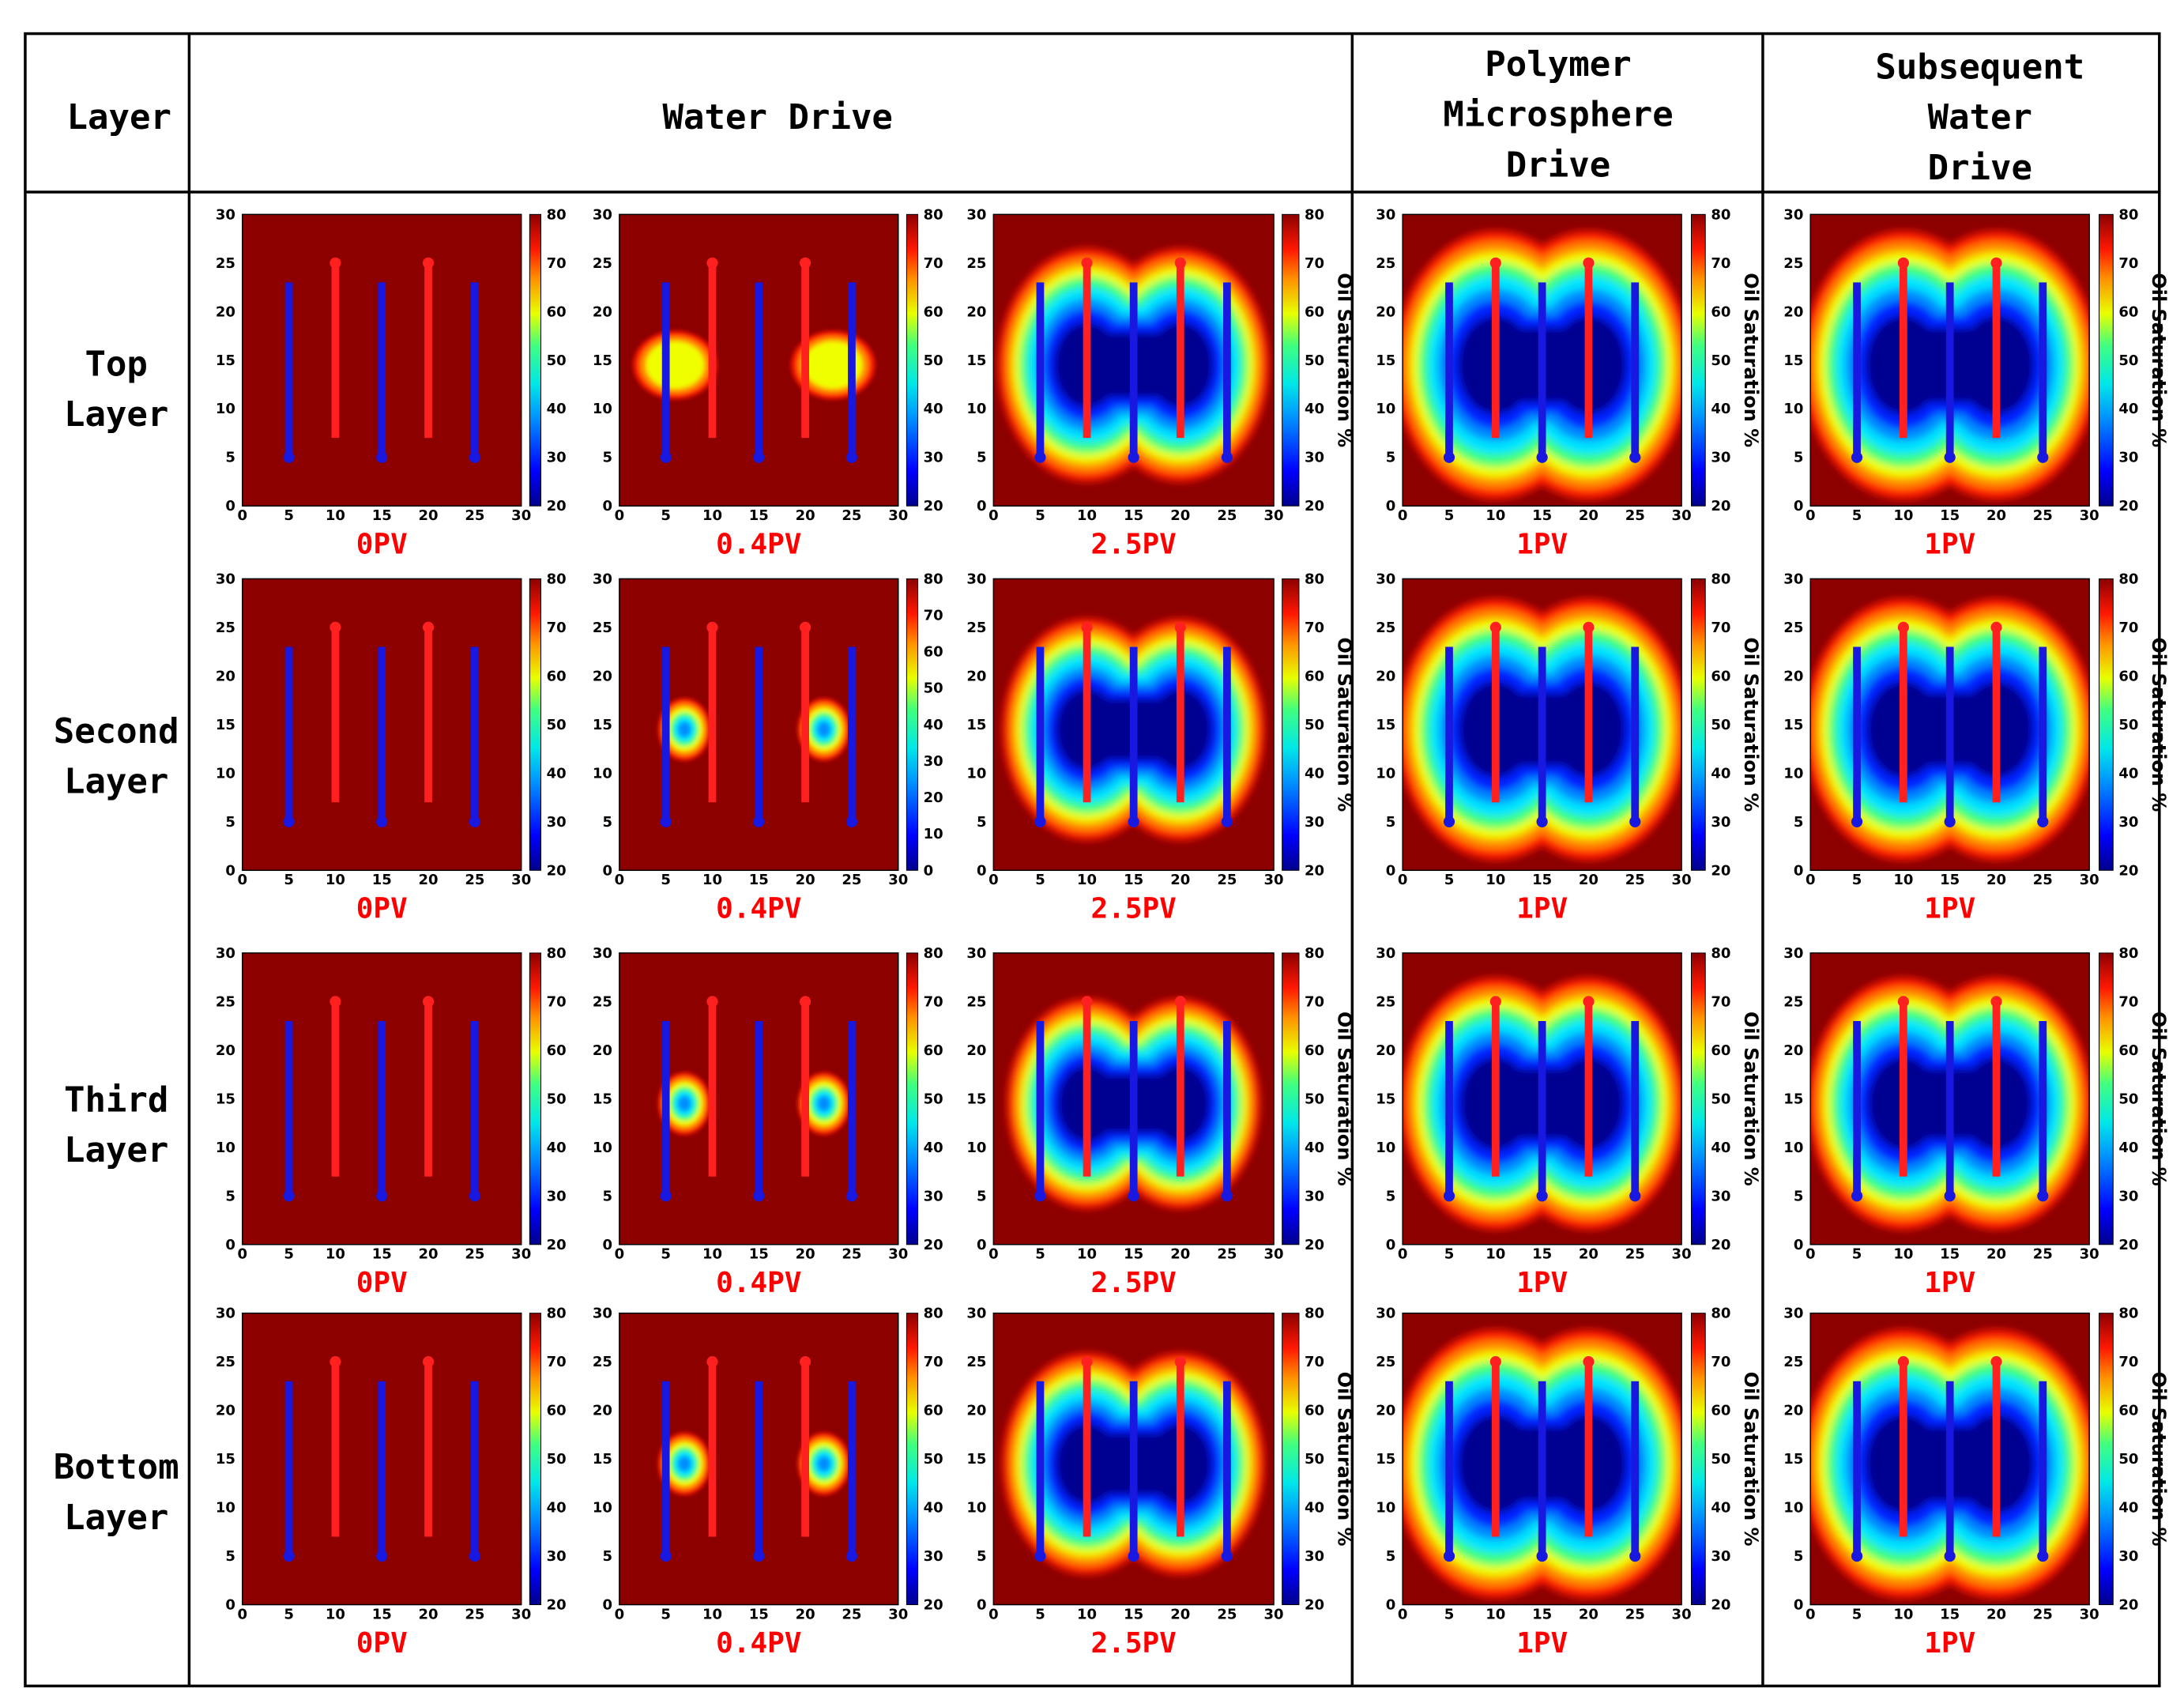  What do you see at coordinates (898, 515) in the screenshot?
I see `x-tick-label: 30` at bounding box center [898, 515].